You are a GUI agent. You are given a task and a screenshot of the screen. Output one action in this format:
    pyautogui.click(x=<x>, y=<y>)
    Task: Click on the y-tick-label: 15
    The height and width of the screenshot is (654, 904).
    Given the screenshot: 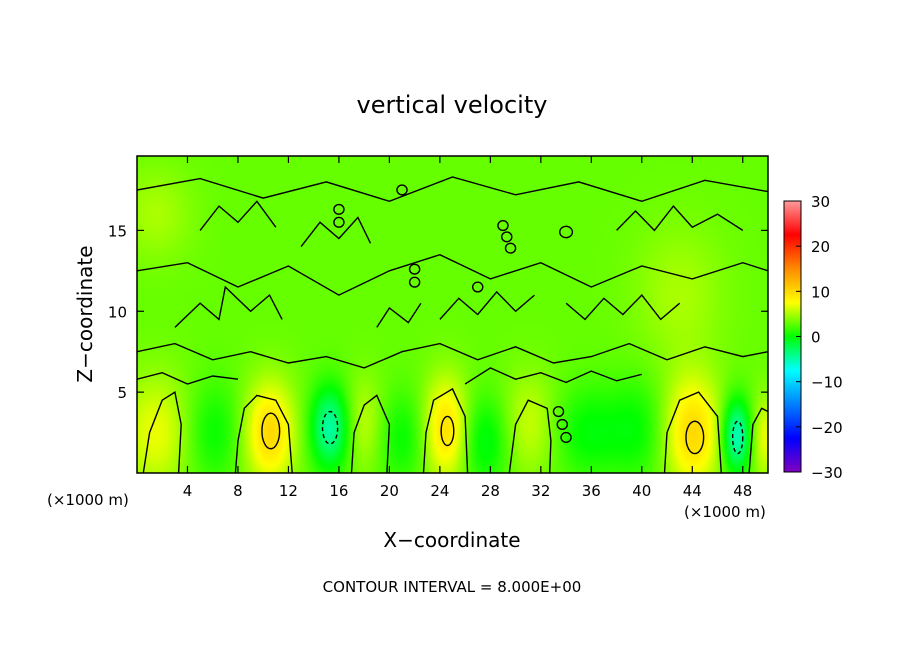 What is the action you would take?
    pyautogui.click(x=117, y=231)
    